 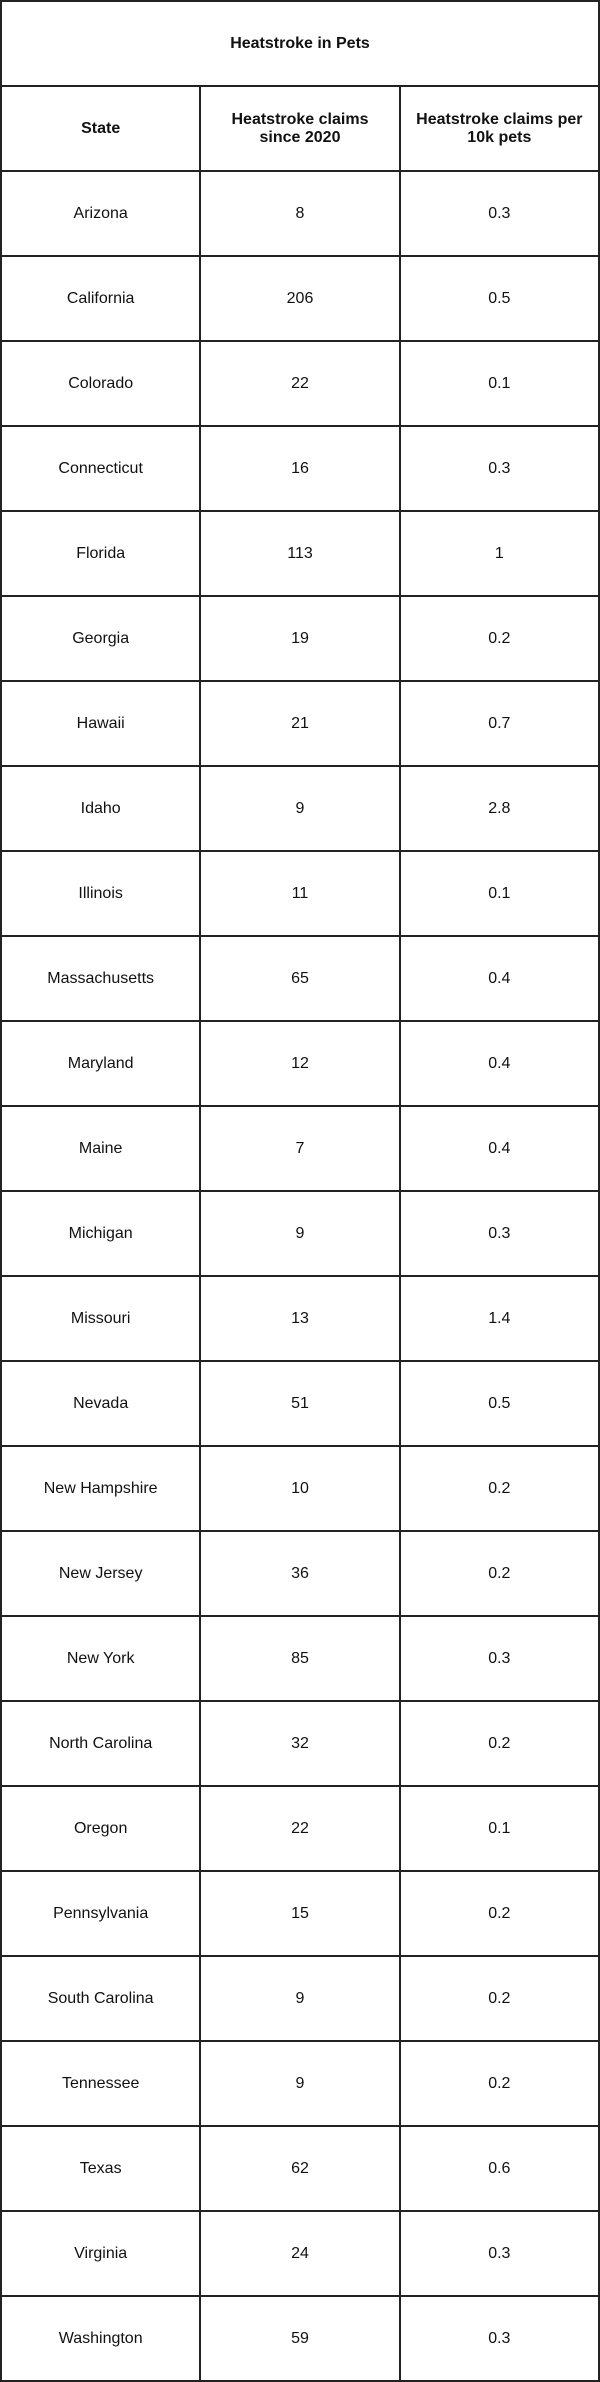 I want to click on cell-claims: 51, so click(x=300, y=1403).